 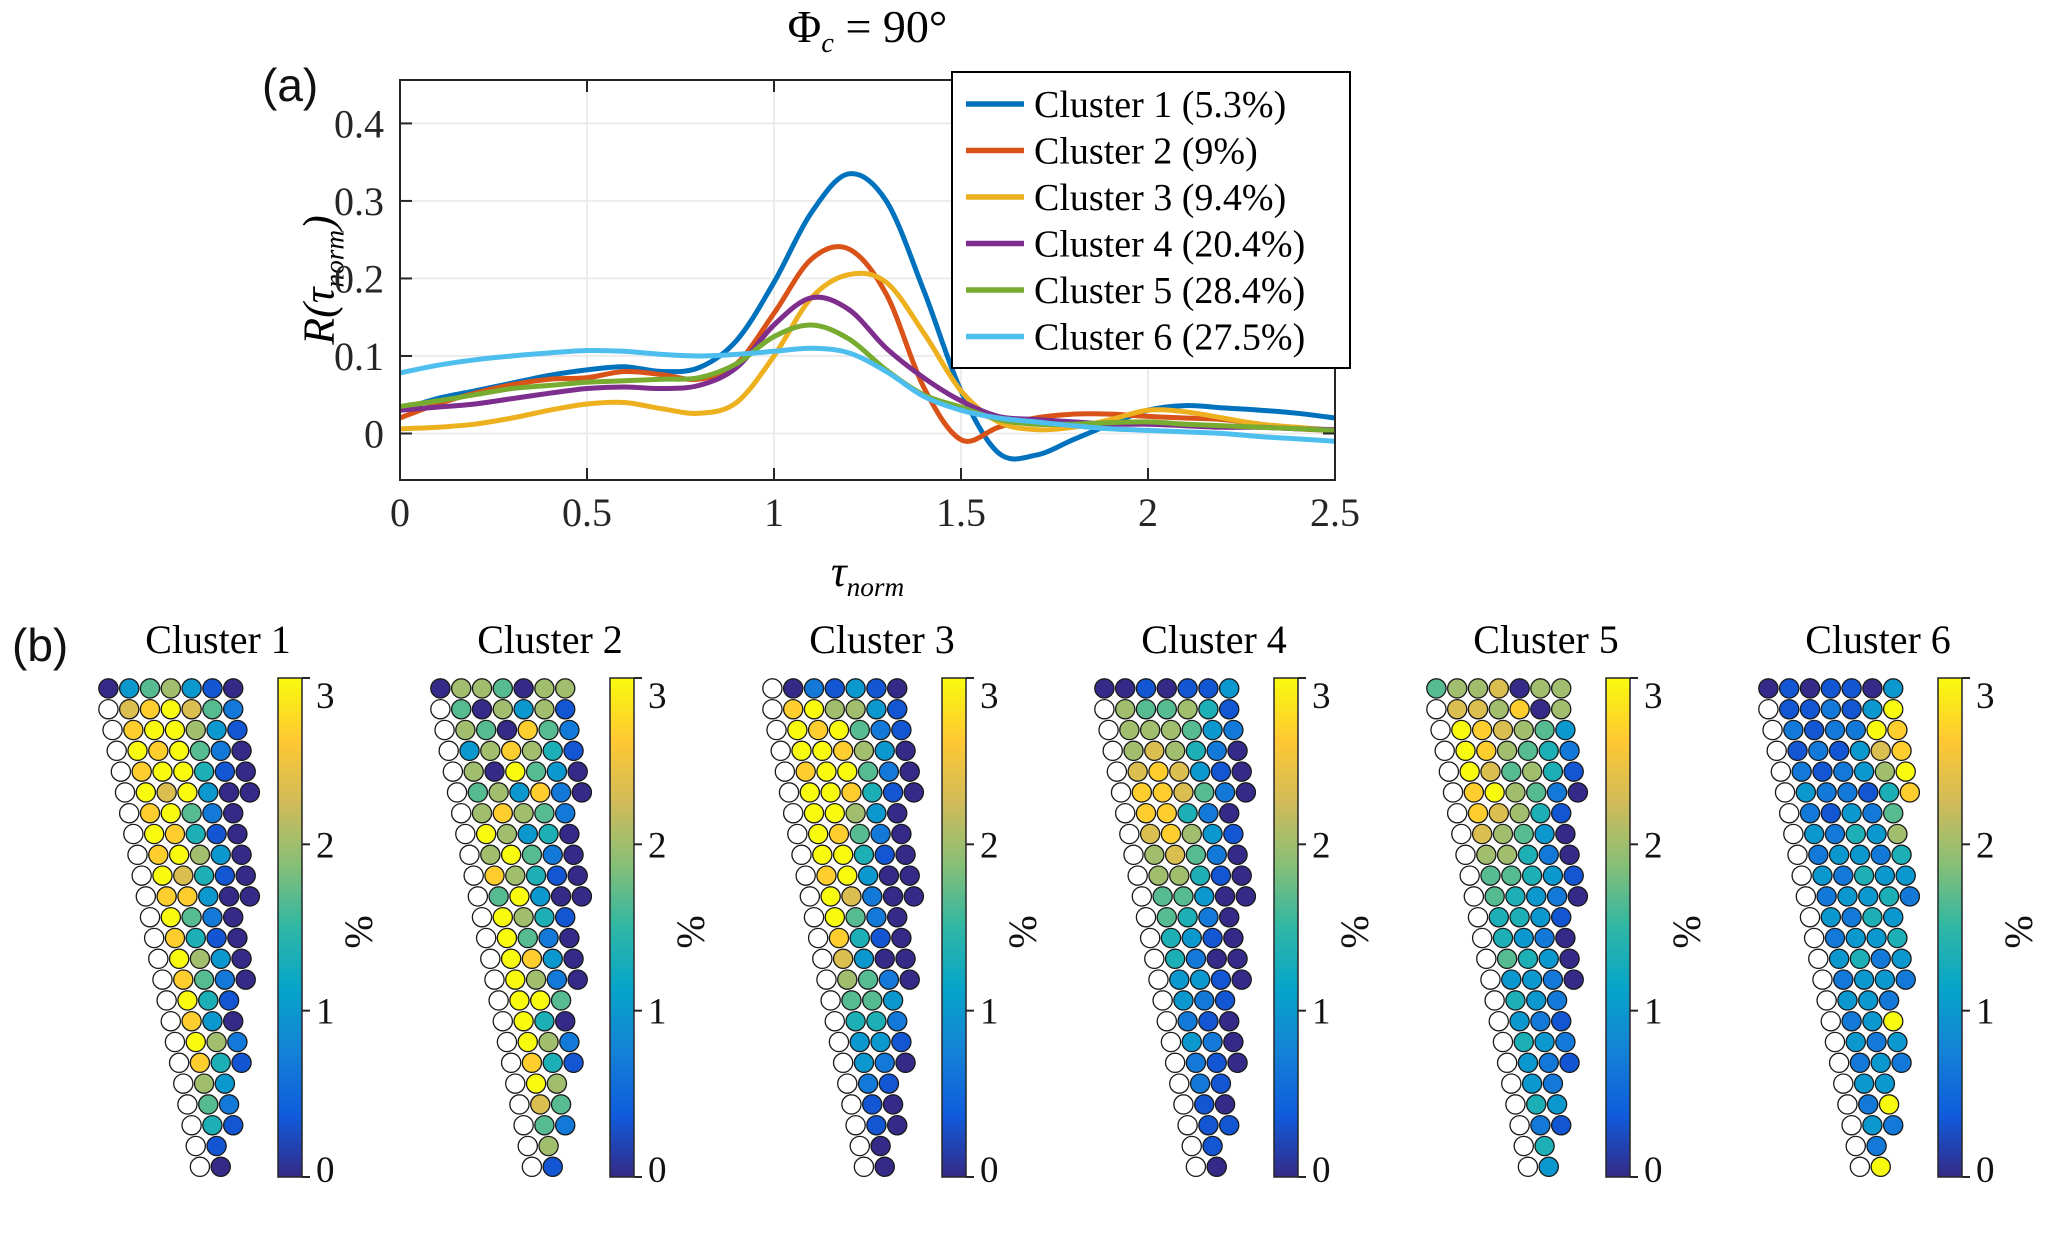 What do you see at coordinates (1653, 696) in the screenshot?
I see `colorbar-tick-label: 3` at bounding box center [1653, 696].